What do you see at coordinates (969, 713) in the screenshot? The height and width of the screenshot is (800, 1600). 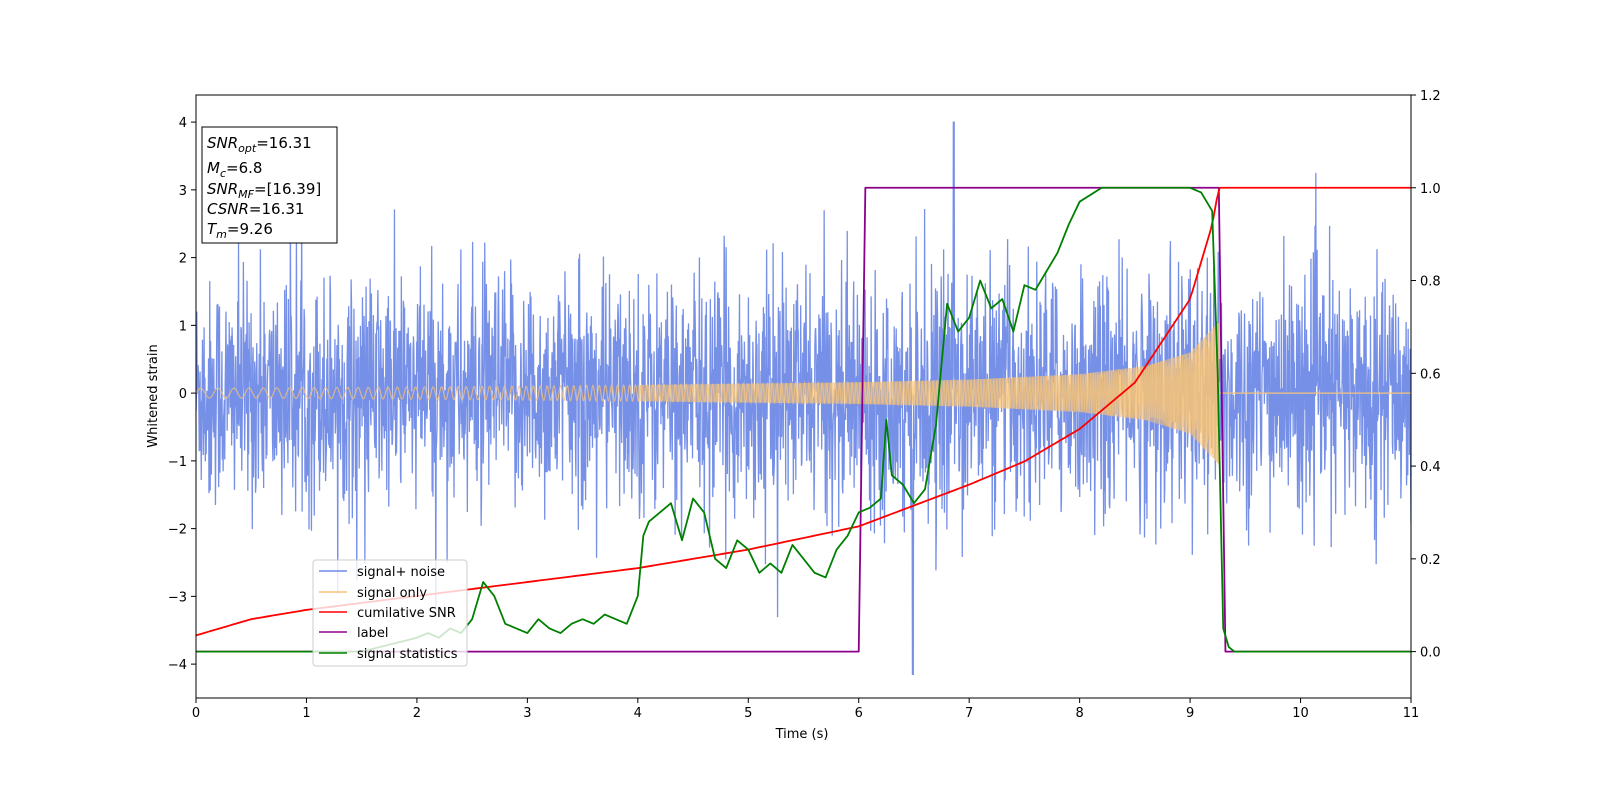 I see `x-tick-label: 7` at bounding box center [969, 713].